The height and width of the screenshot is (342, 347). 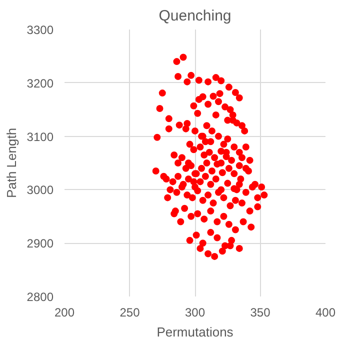 What do you see at coordinates (40, 137) in the screenshot?
I see `y-tick-label: 3100` at bounding box center [40, 137].